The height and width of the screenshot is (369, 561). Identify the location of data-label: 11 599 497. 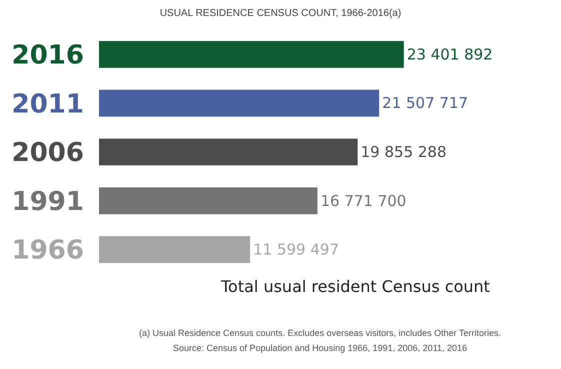
(296, 249).